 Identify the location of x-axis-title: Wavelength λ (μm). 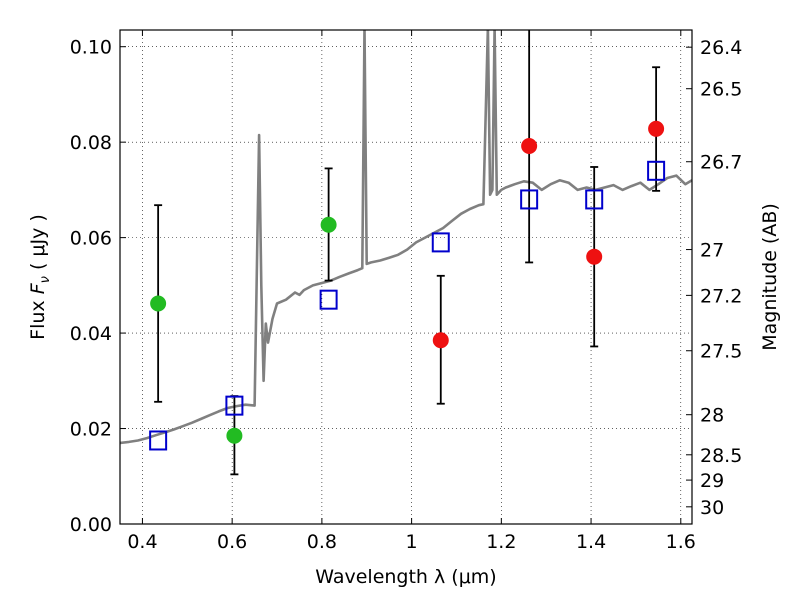
(405, 577).